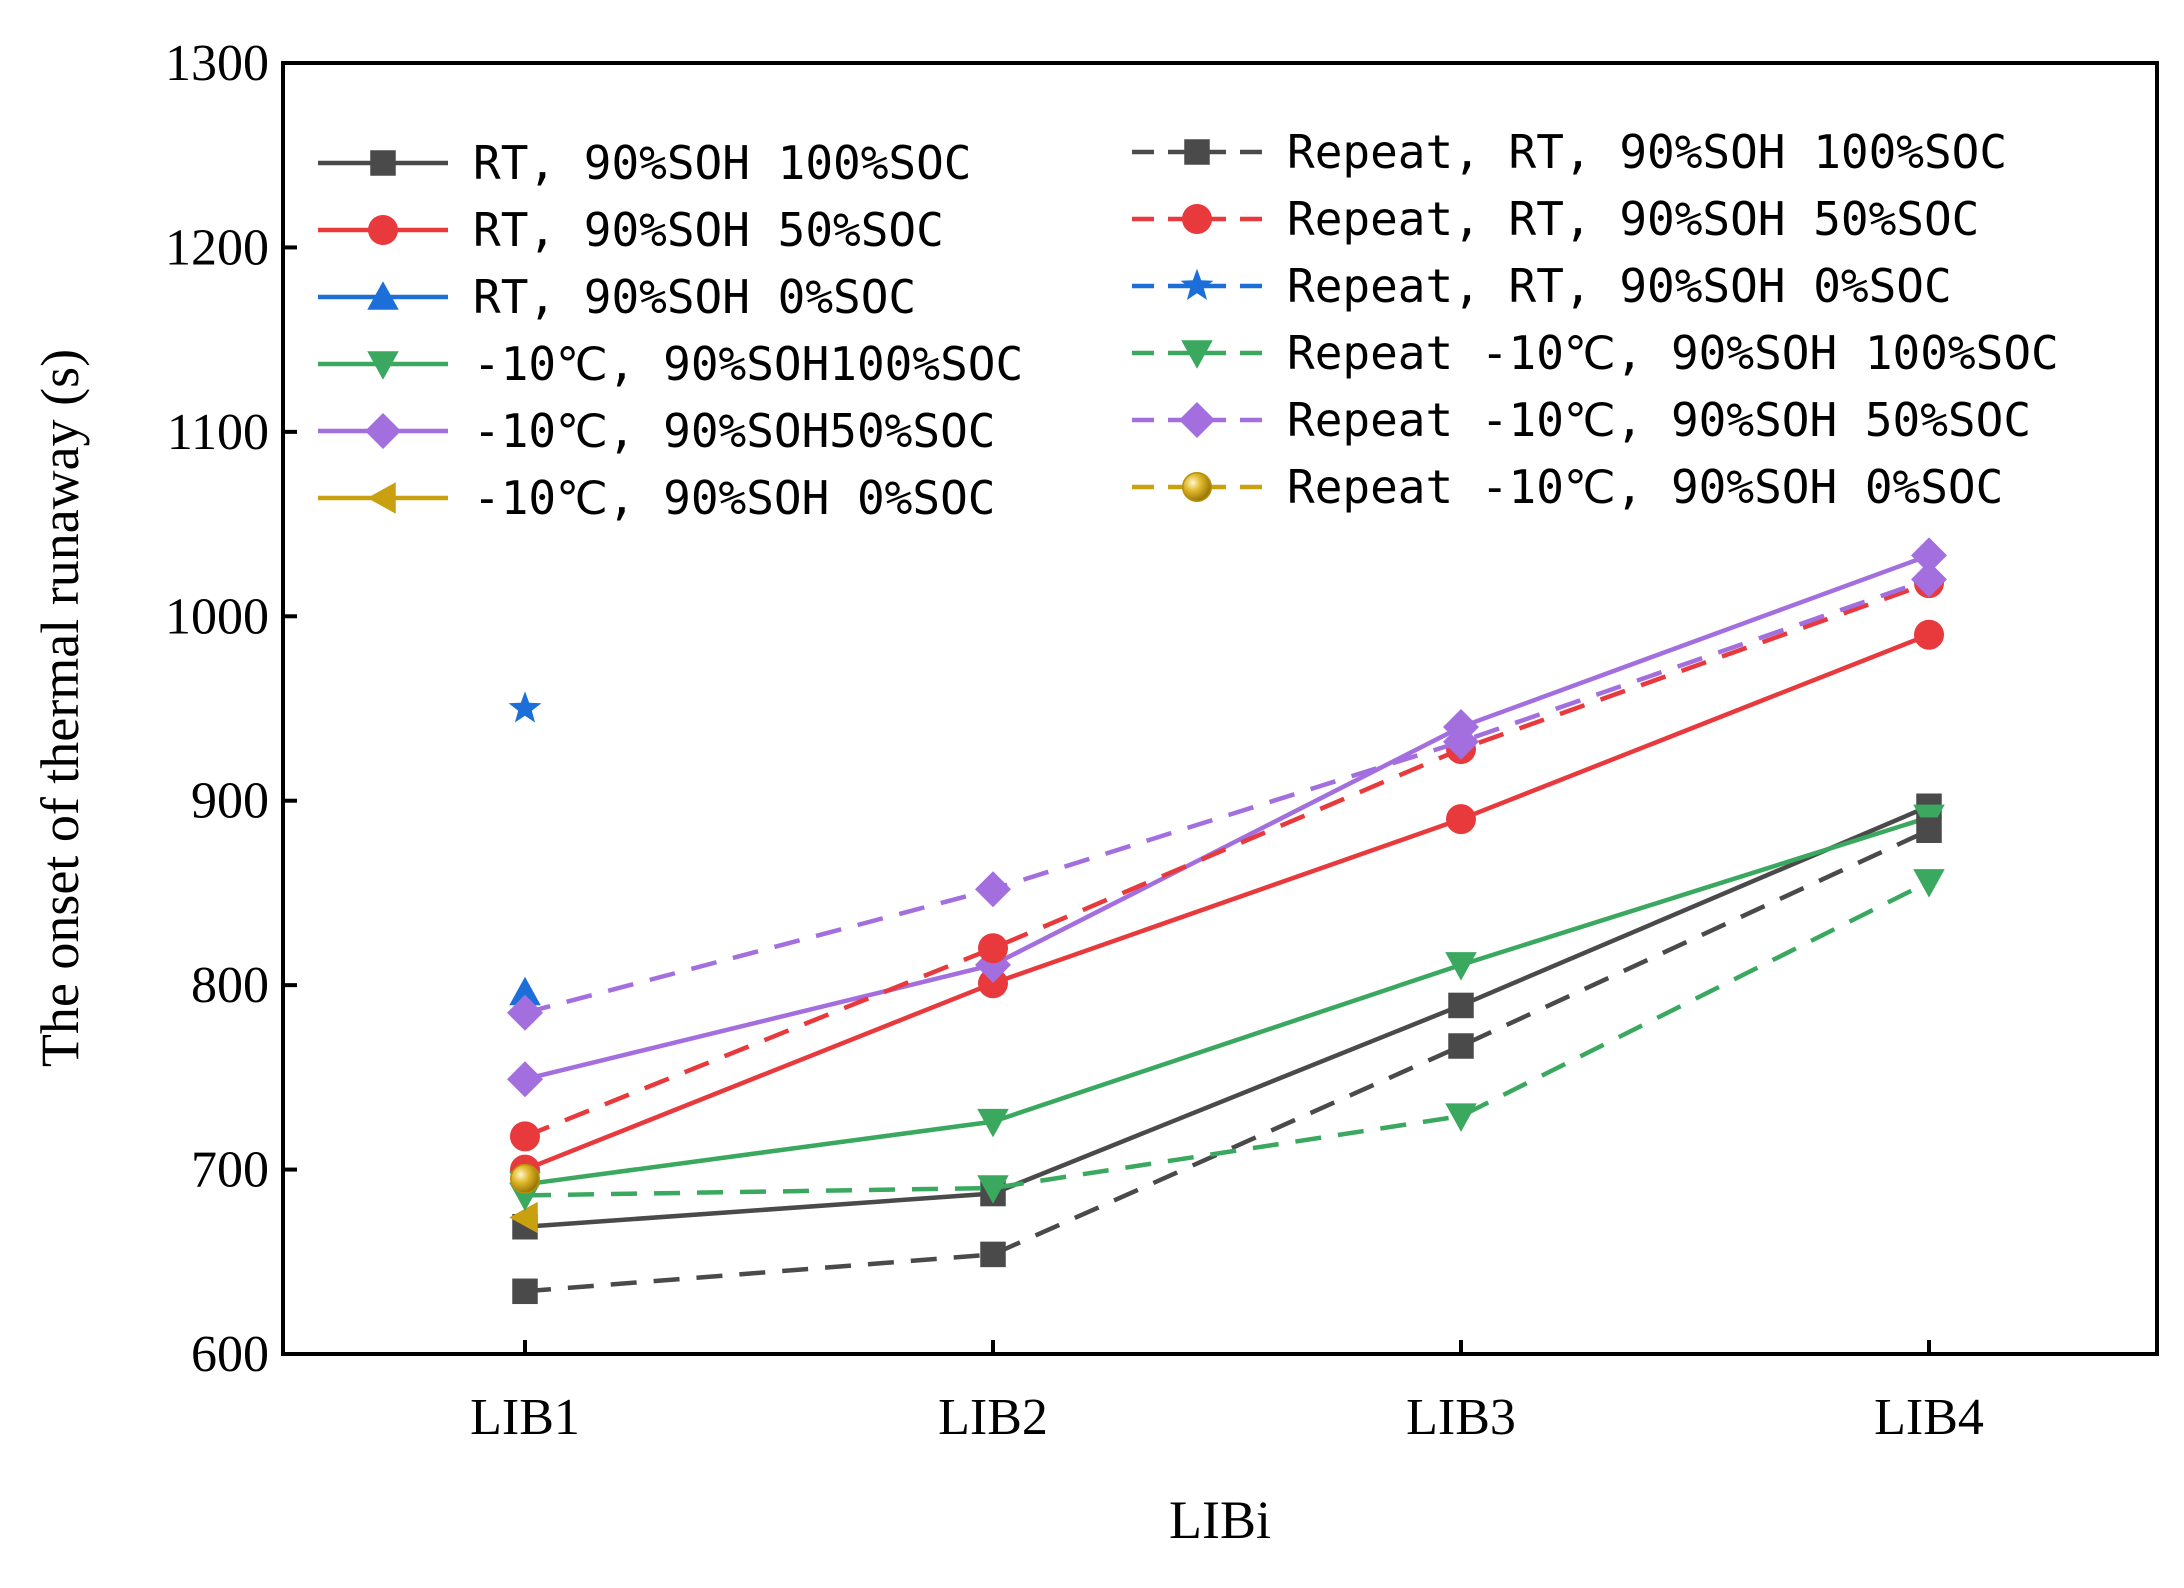  I want to click on legend-item-repeat-rt-90pctsoh-0pctsoc: Repeat, RT, 90%SOH 0%SOC, so click(1542, 286).